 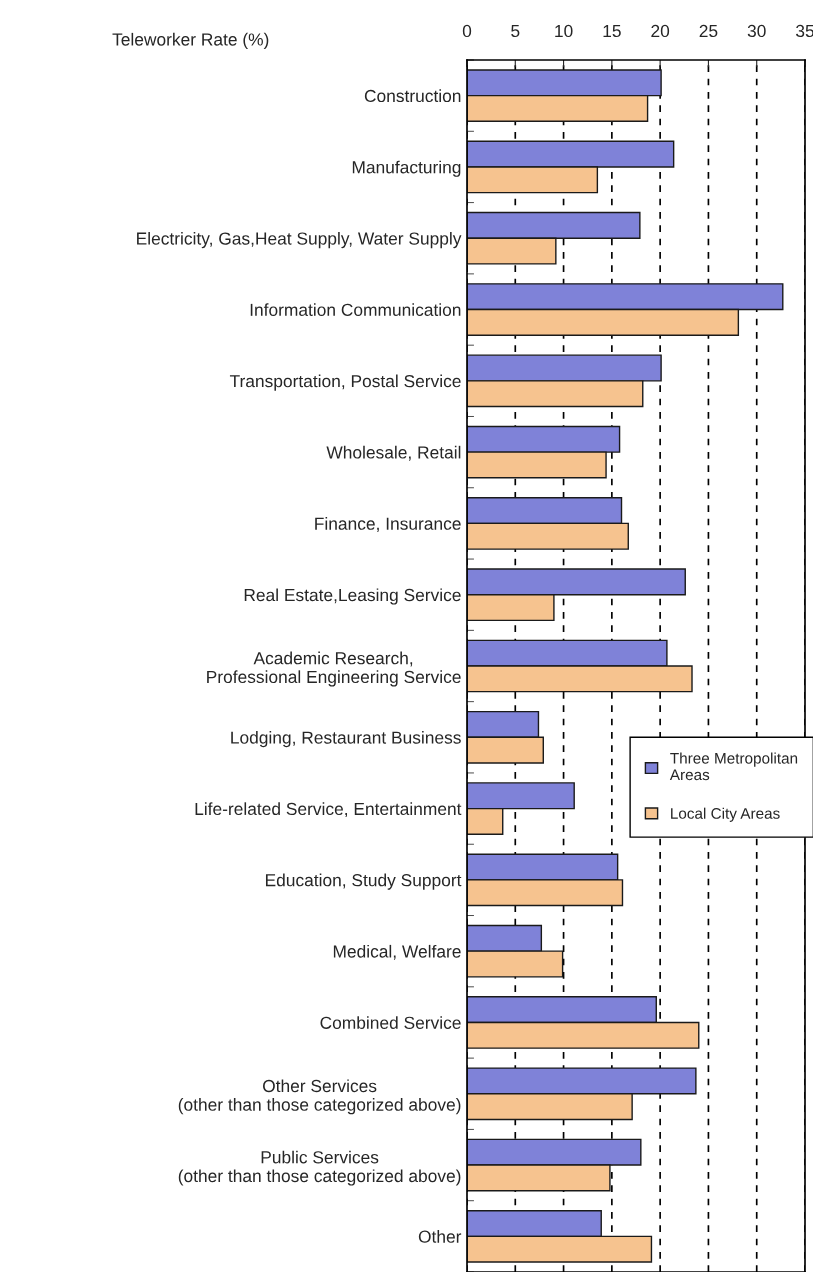 What do you see at coordinates (345, 382) in the screenshot?
I see `y-tick-label: Transportation, Postal Service` at bounding box center [345, 382].